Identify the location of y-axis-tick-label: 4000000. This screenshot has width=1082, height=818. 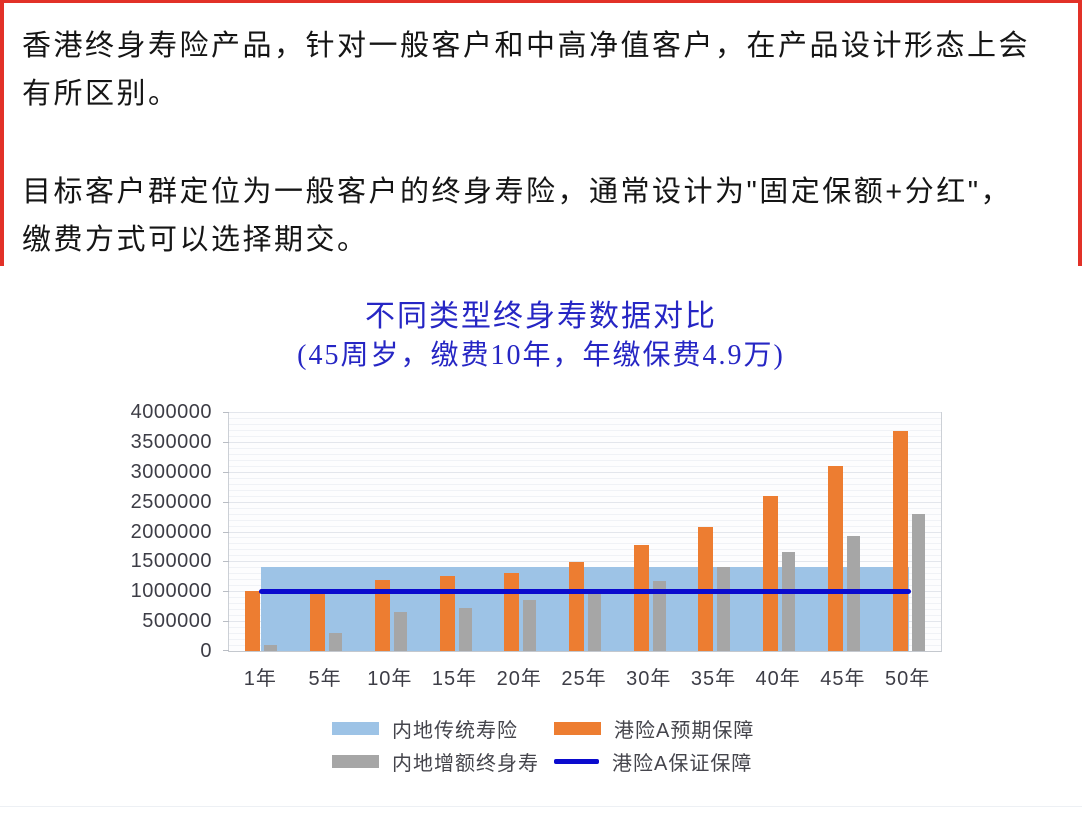
(171, 412).